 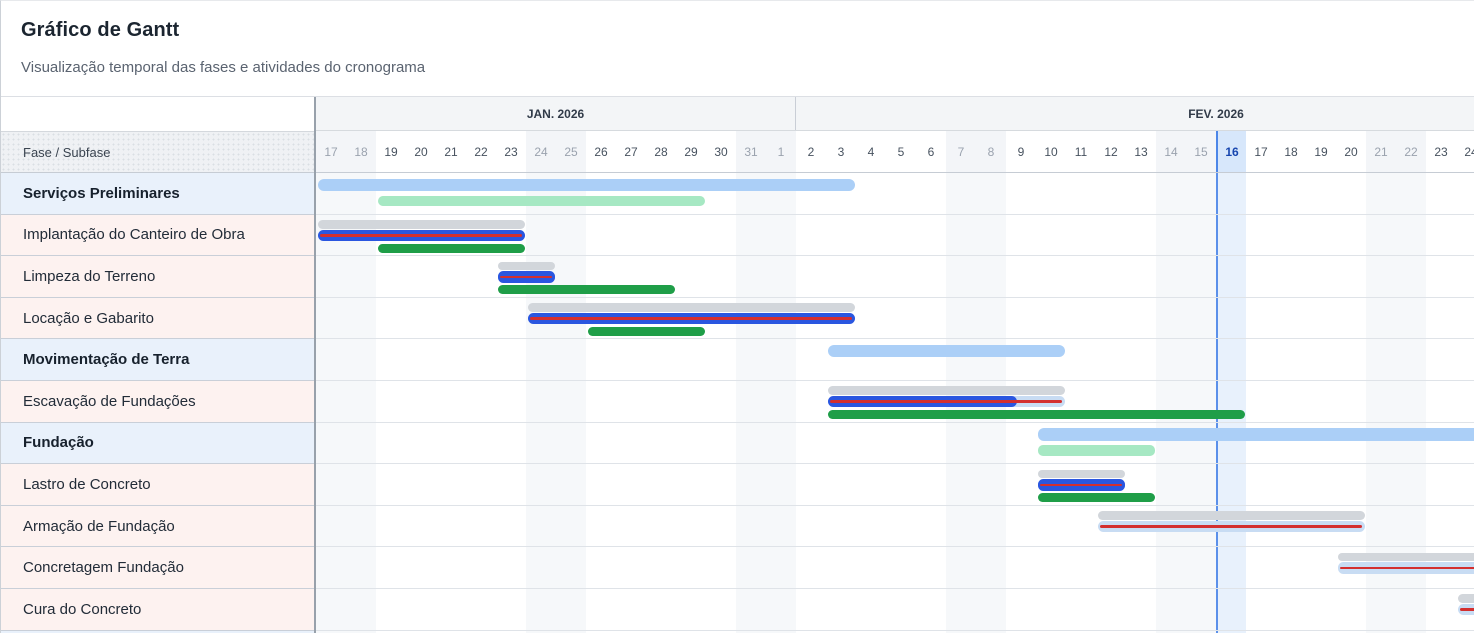 I want to click on day-header-cell: 10, so click(x=1051, y=151).